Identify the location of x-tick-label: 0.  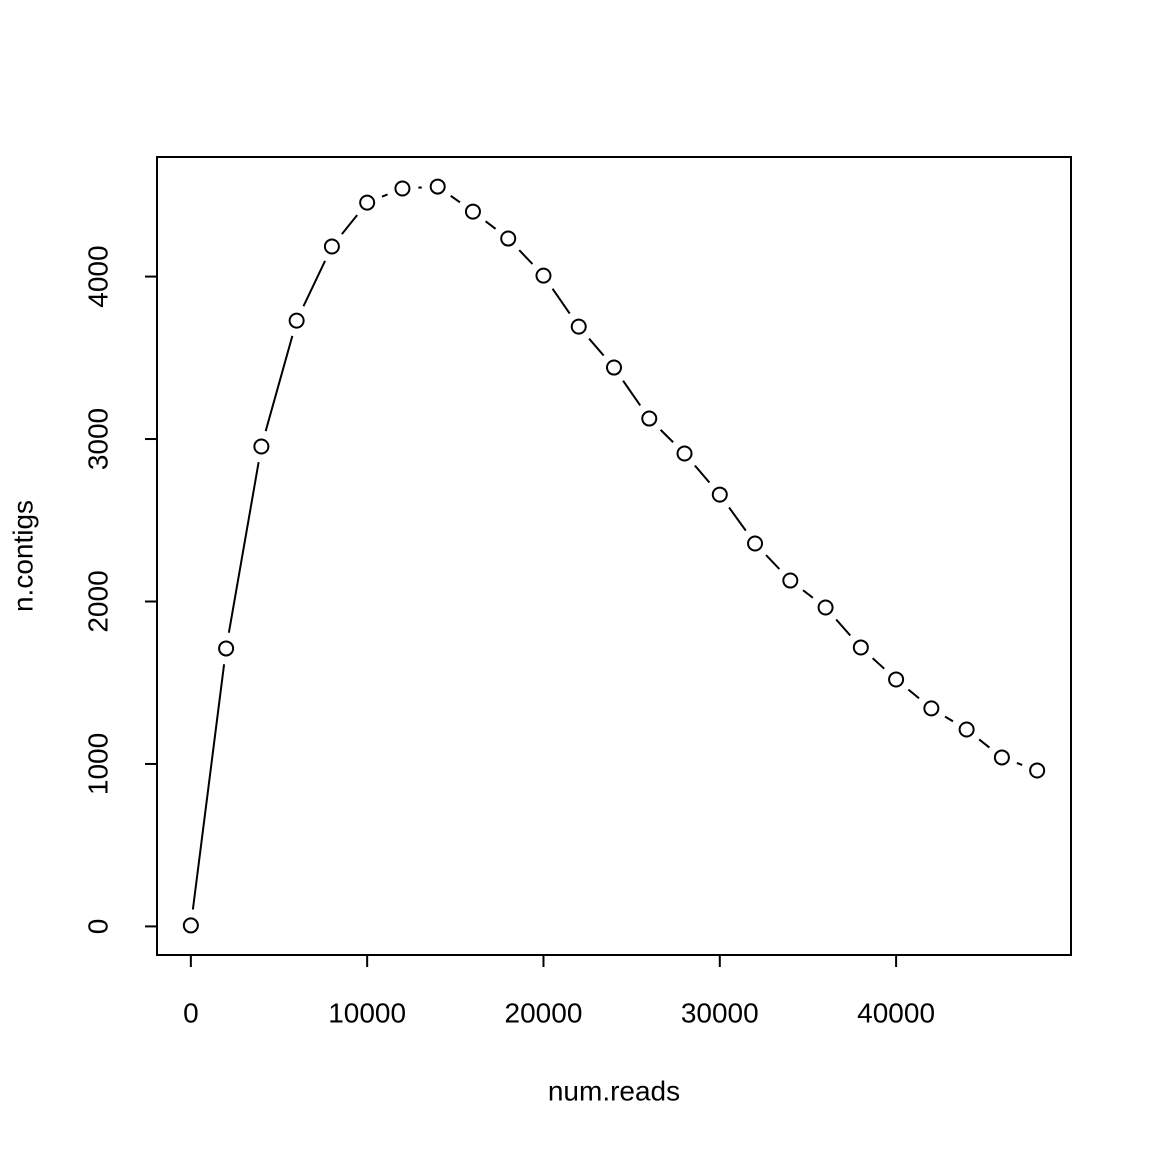
(191, 1012).